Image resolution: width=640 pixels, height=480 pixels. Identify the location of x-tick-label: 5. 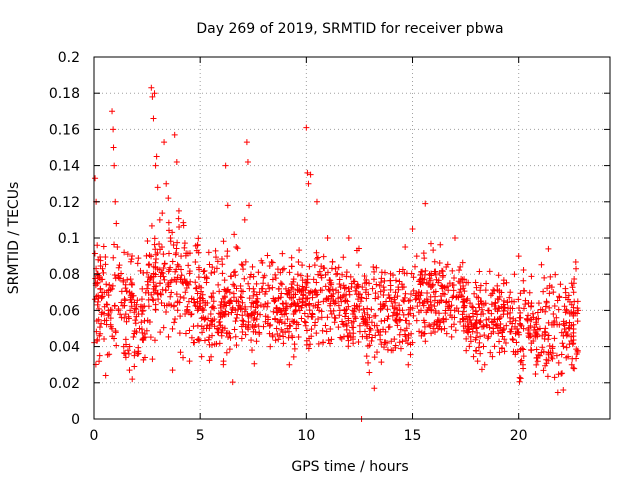
(200, 436).